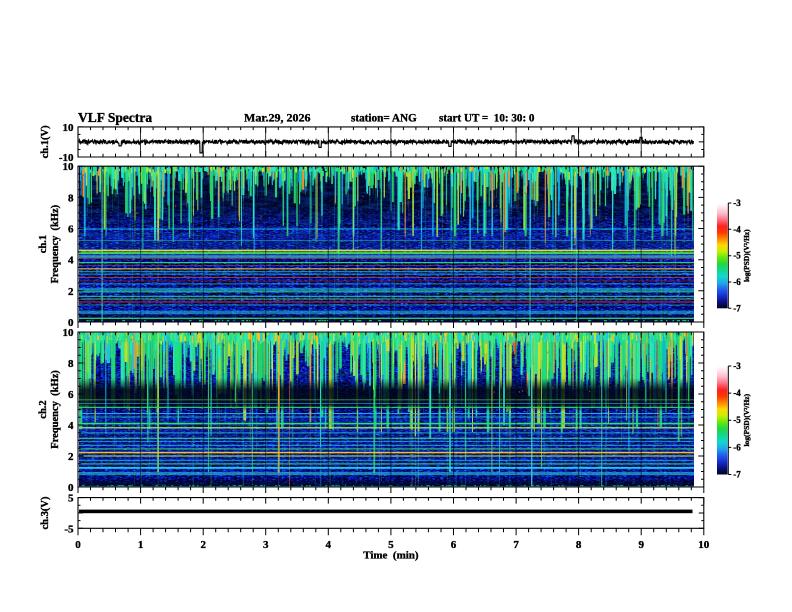 The image size is (792, 612). What do you see at coordinates (45, 512) in the screenshot?
I see `svg-text: ch.3(V)` at bounding box center [45, 512].